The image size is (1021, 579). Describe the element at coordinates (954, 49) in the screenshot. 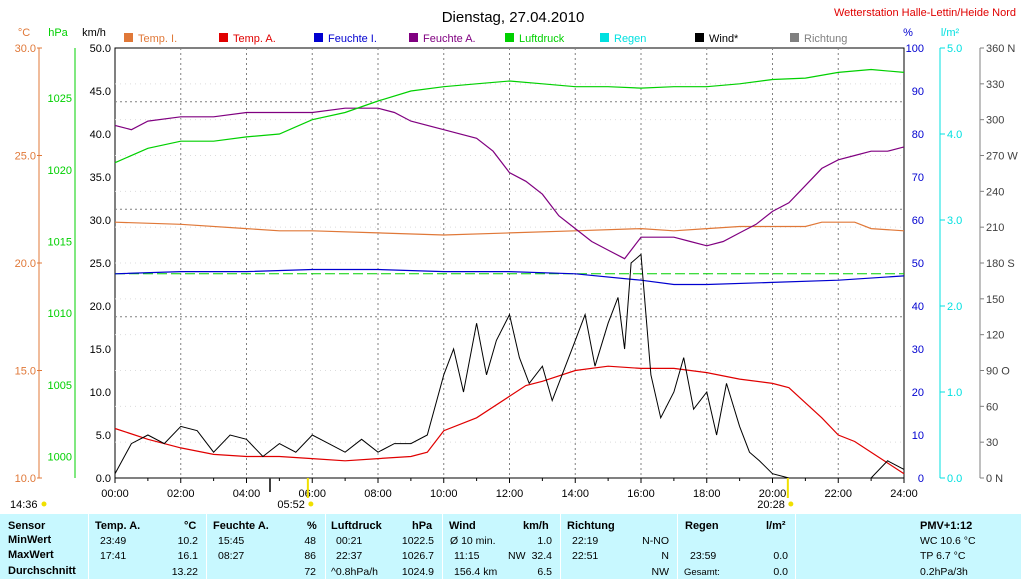

I see `rain-tick: 5.0` at that location.